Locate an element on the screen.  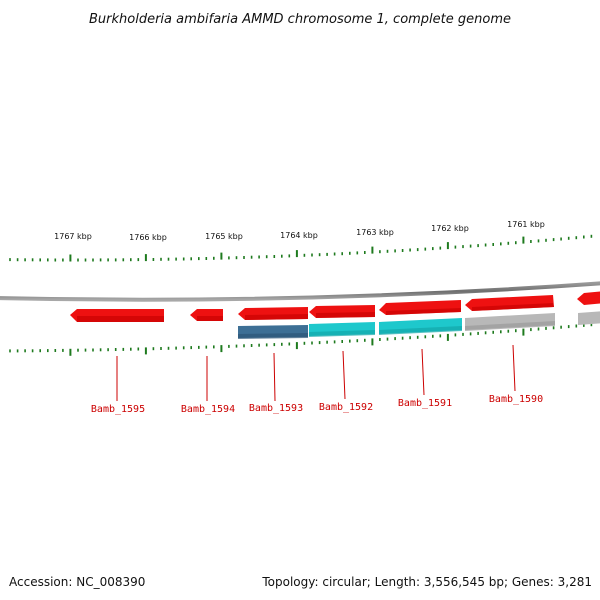
gene-label-bamb-1593: Bamb_1593 is located at coordinates (276, 408).